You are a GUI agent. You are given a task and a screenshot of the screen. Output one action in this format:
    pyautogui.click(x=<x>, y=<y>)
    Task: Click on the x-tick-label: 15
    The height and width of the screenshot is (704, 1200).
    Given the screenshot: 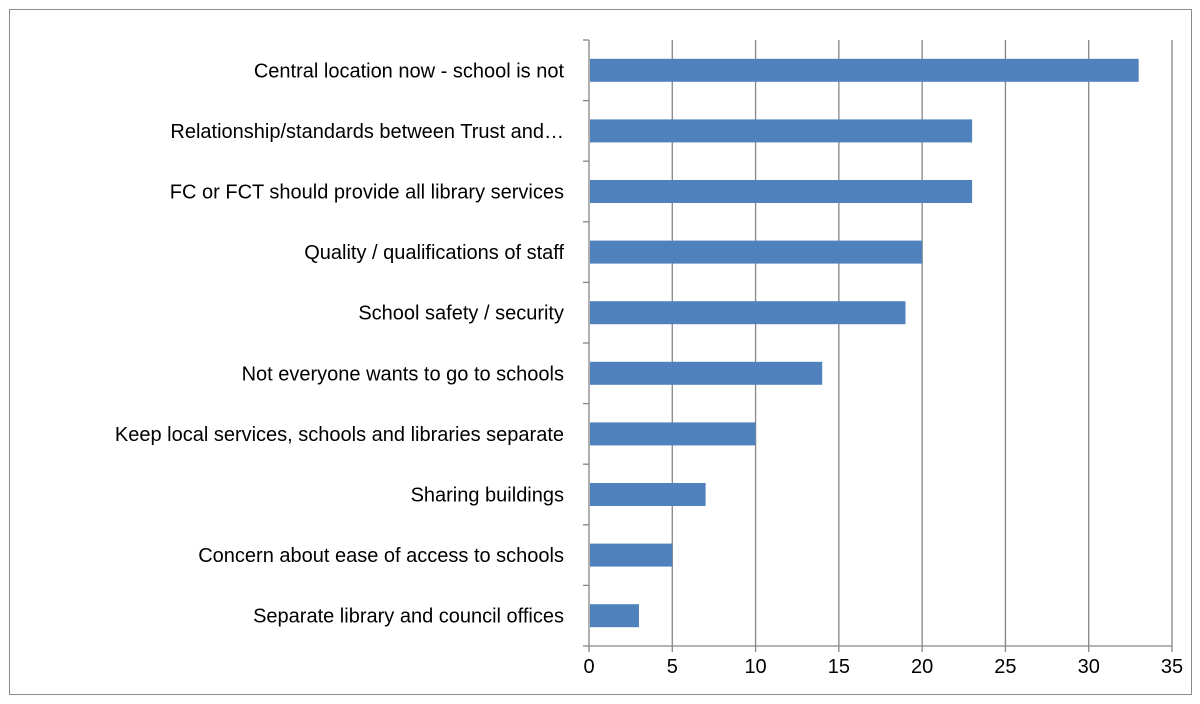 What is the action you would take?
    pyautogui.click(x=839, y=667)
    